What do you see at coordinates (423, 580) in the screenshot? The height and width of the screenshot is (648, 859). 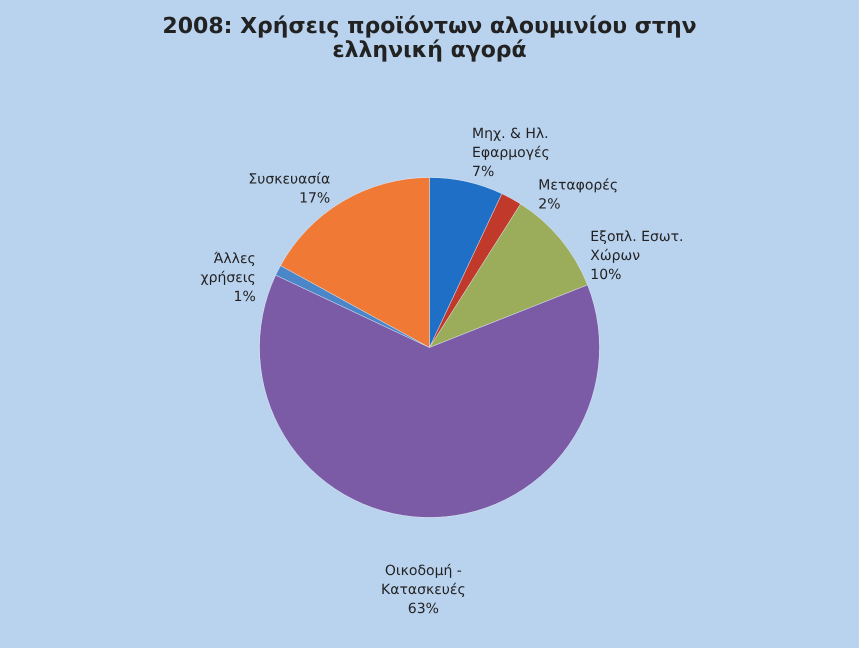 I see `slice-label: Οικοδομή - Κατασκευές` at bounding box center [423, 580].